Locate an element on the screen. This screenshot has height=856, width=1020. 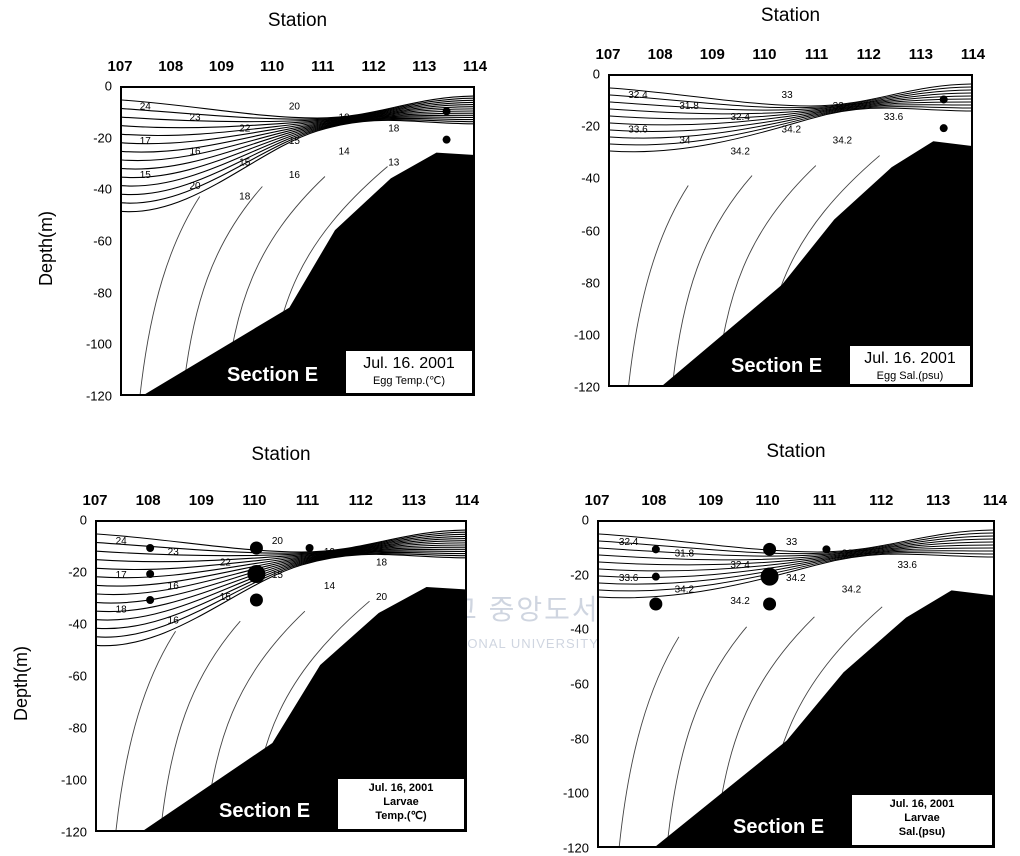
contour-label: 22 is located at coordinates (226, 563).